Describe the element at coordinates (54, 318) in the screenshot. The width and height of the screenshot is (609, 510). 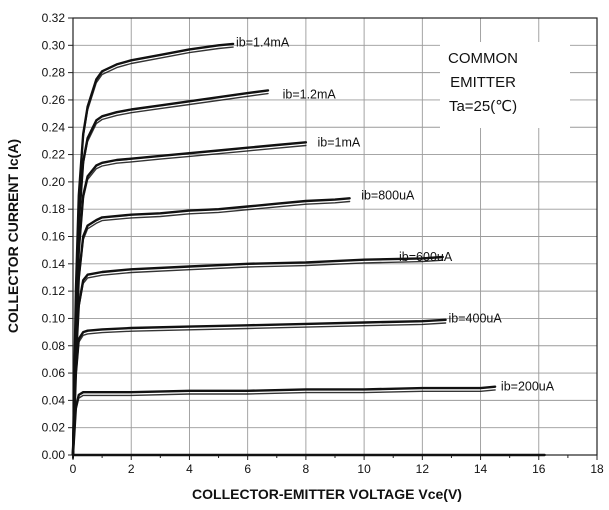
I see `y-tick-label: 0.10` at that location.